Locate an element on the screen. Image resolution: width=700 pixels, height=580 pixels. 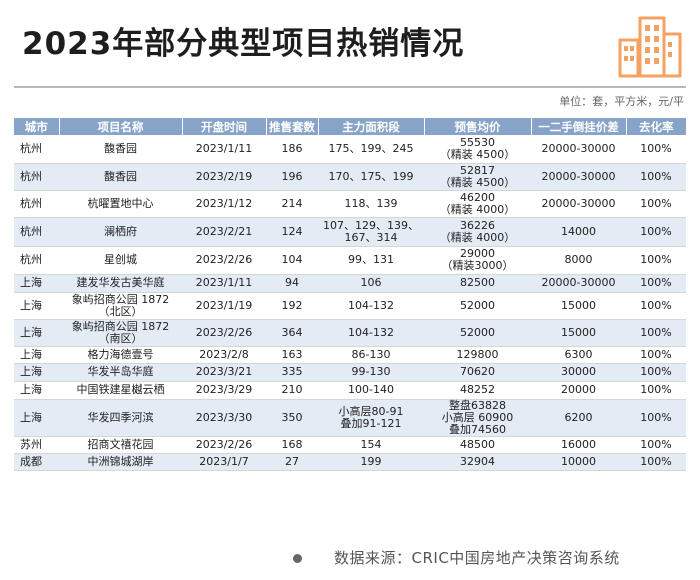
cell-price: 32904 is located at coordinates (477, 462).